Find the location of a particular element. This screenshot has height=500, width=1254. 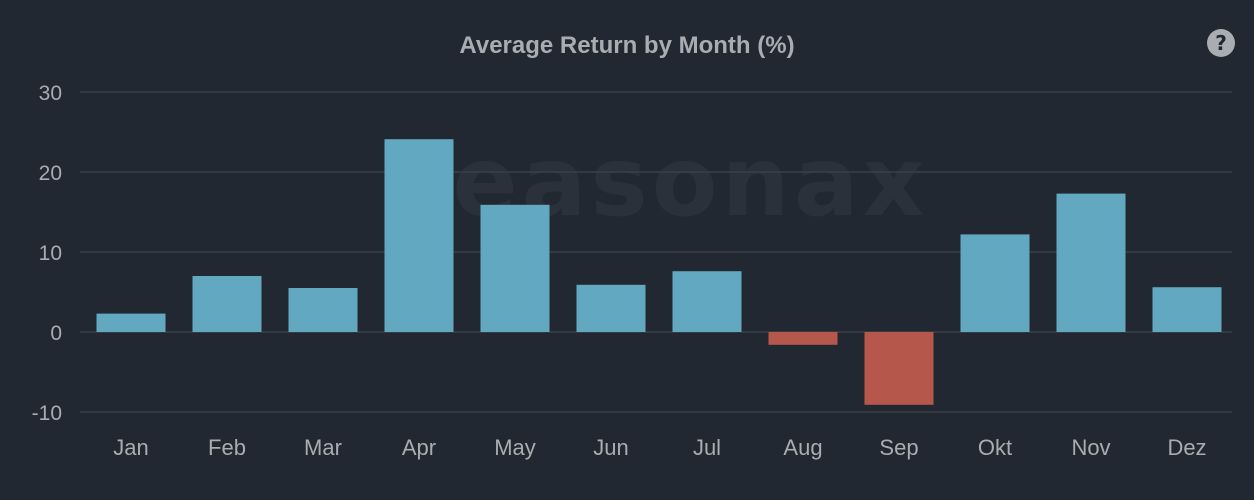

y-tick-label: 20 is located at coordinates (50, 173).